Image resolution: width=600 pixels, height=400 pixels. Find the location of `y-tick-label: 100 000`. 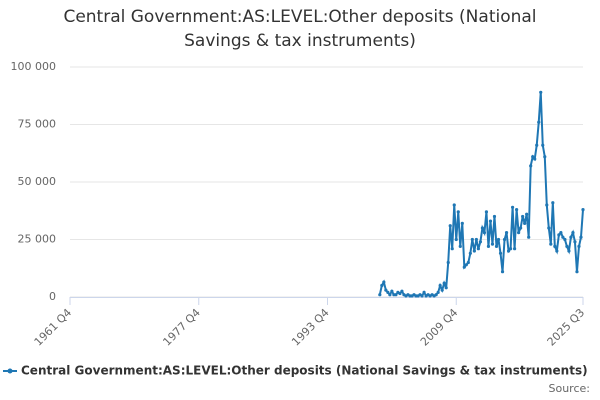

y-tick-label: 100 000 is located at coordinates (34, 66).